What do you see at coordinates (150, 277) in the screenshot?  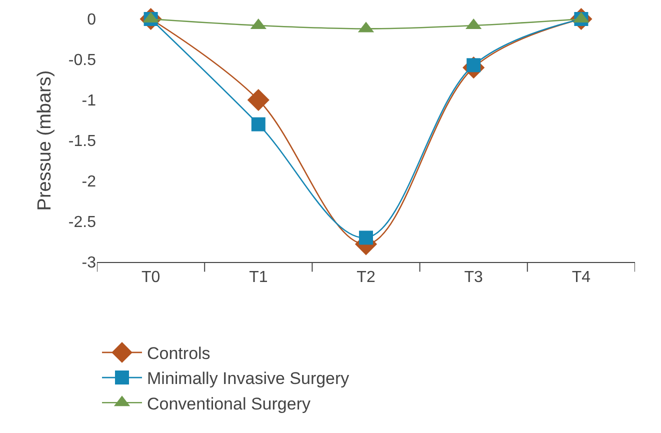 I see `x-tick-label: T0` at bounding box center [150, 277].